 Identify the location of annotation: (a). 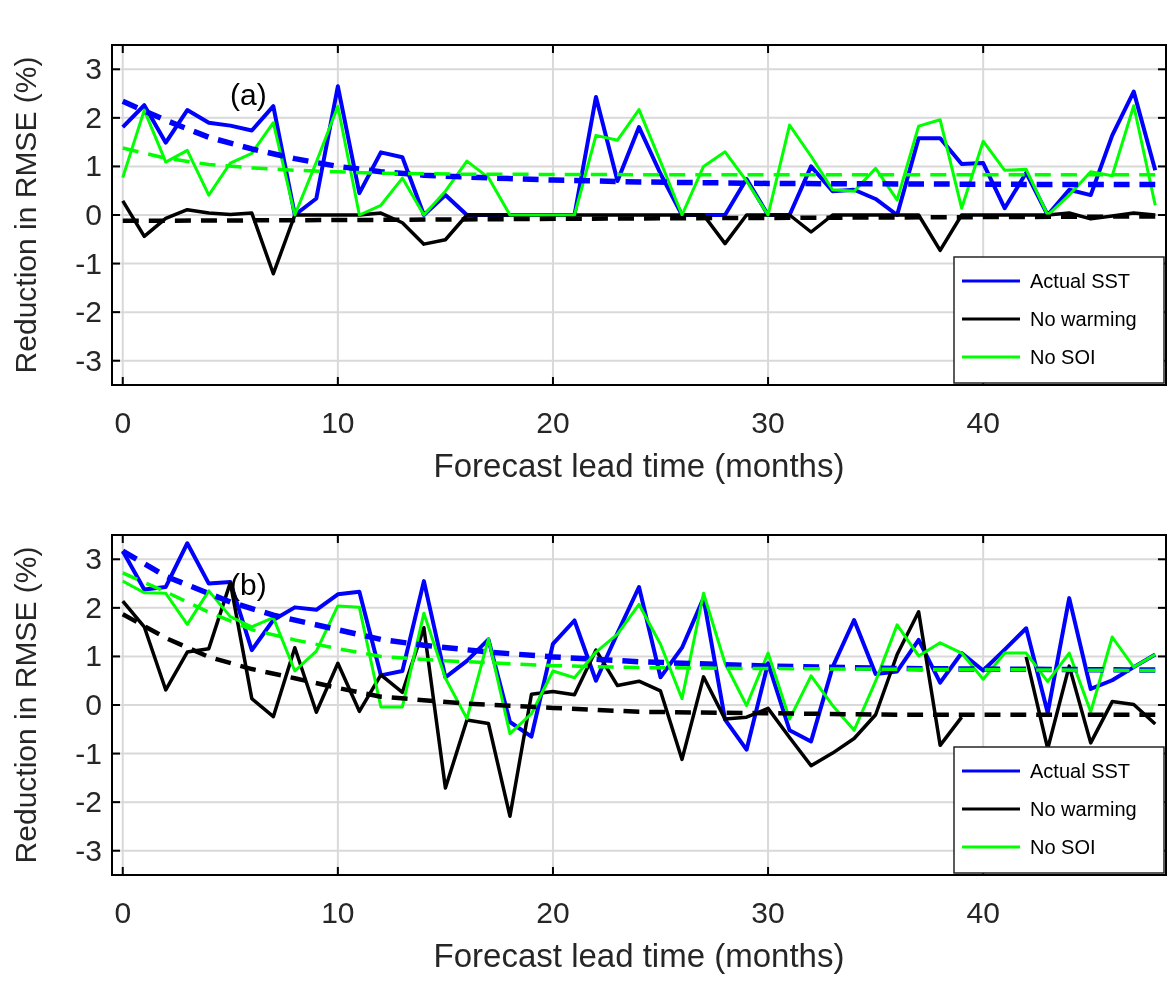
(248, 94).